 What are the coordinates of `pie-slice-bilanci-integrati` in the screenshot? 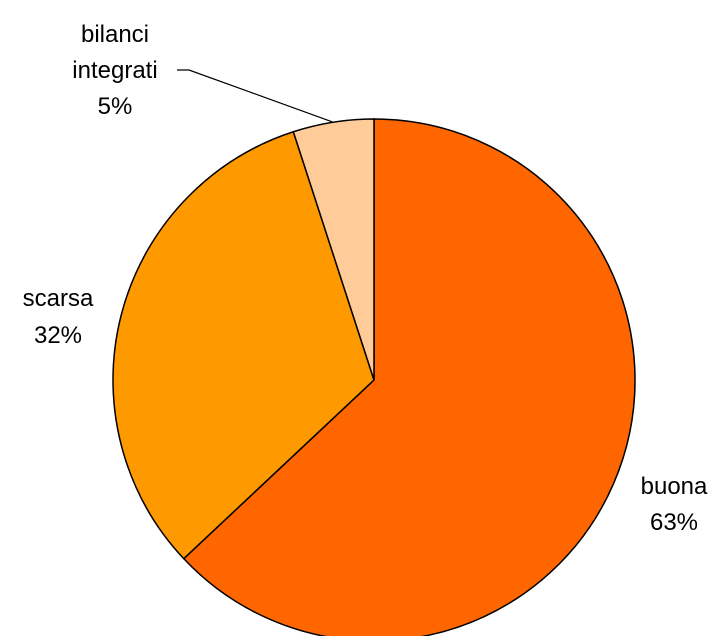 It's located at (333, 249).